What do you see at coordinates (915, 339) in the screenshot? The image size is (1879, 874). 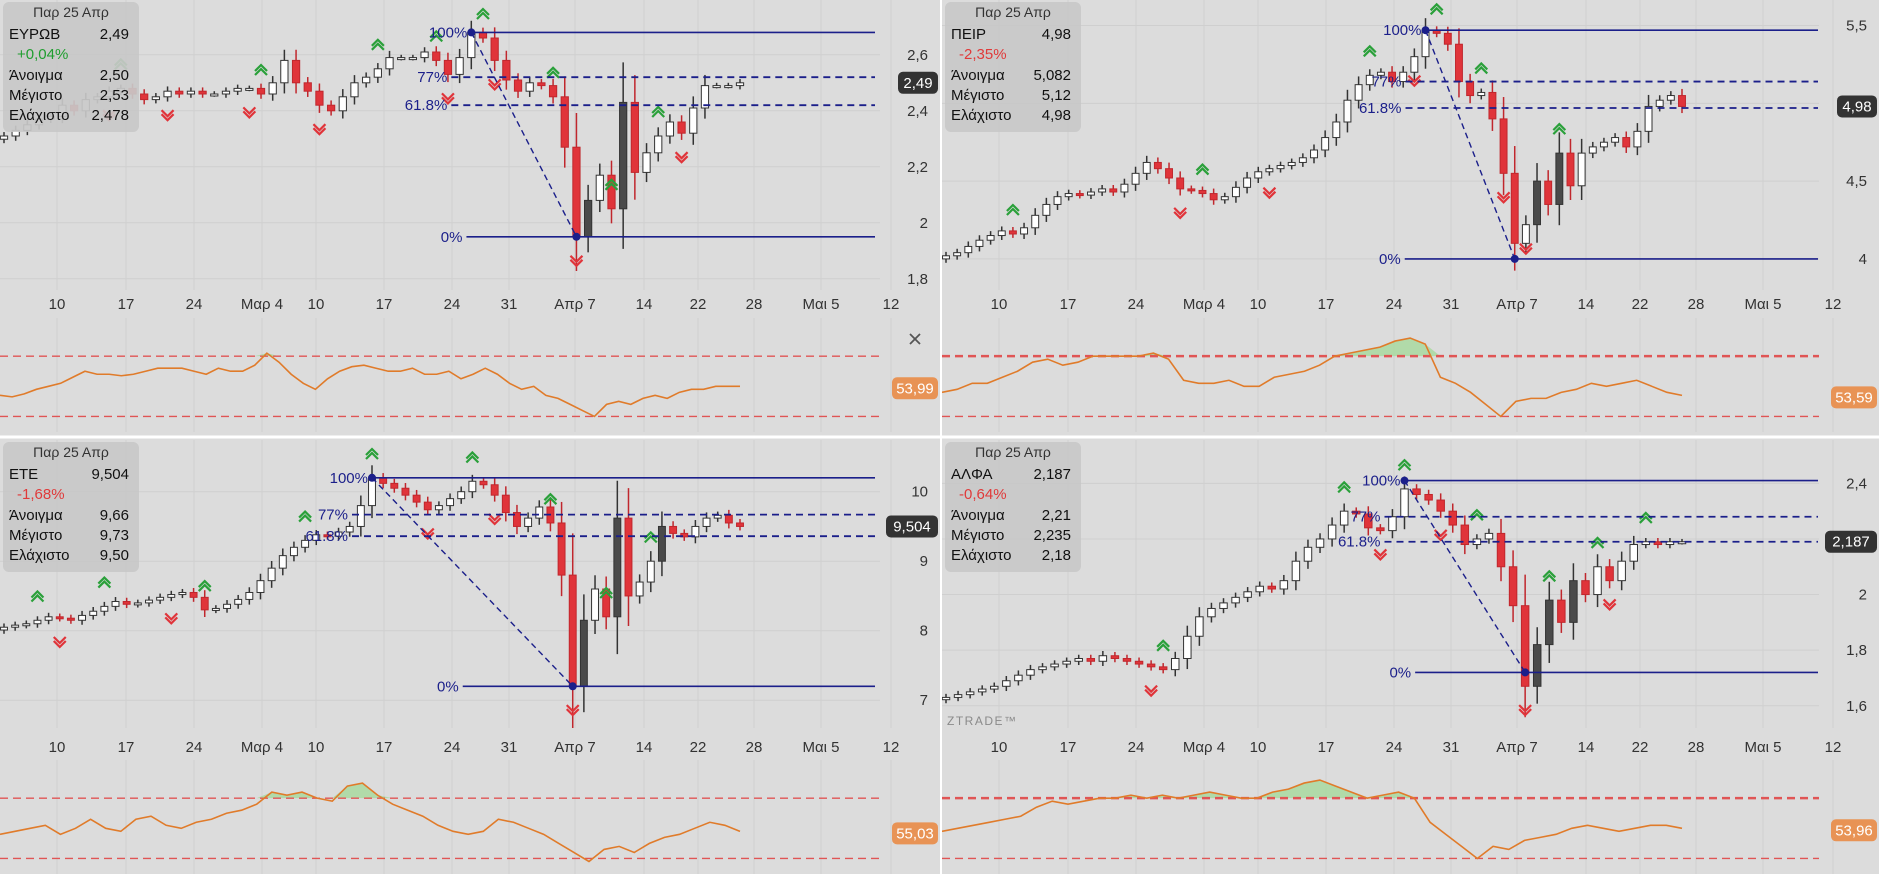 I see `close-icon` at bounding box center [915, 339].